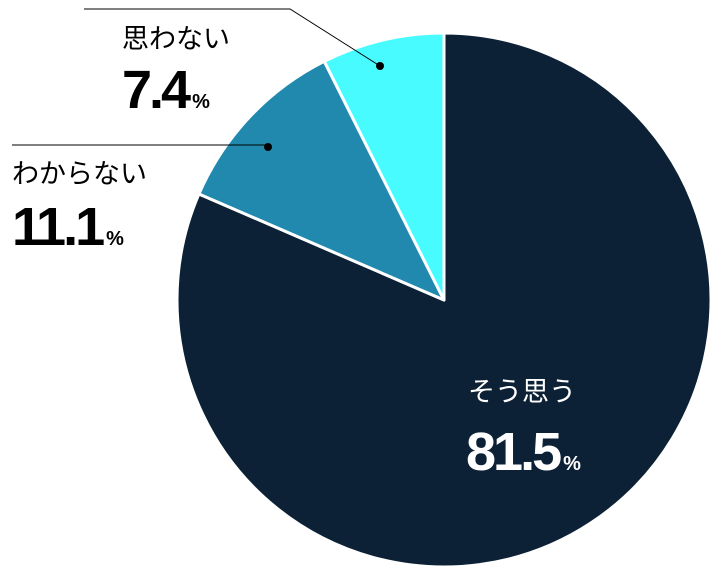 This screenshot has height=579, width=720. What do you see at coordinates (68, 227) in the screenshot?
I see `slice-value-wakaranai: 11.1%` at bounding box center [68, 227].